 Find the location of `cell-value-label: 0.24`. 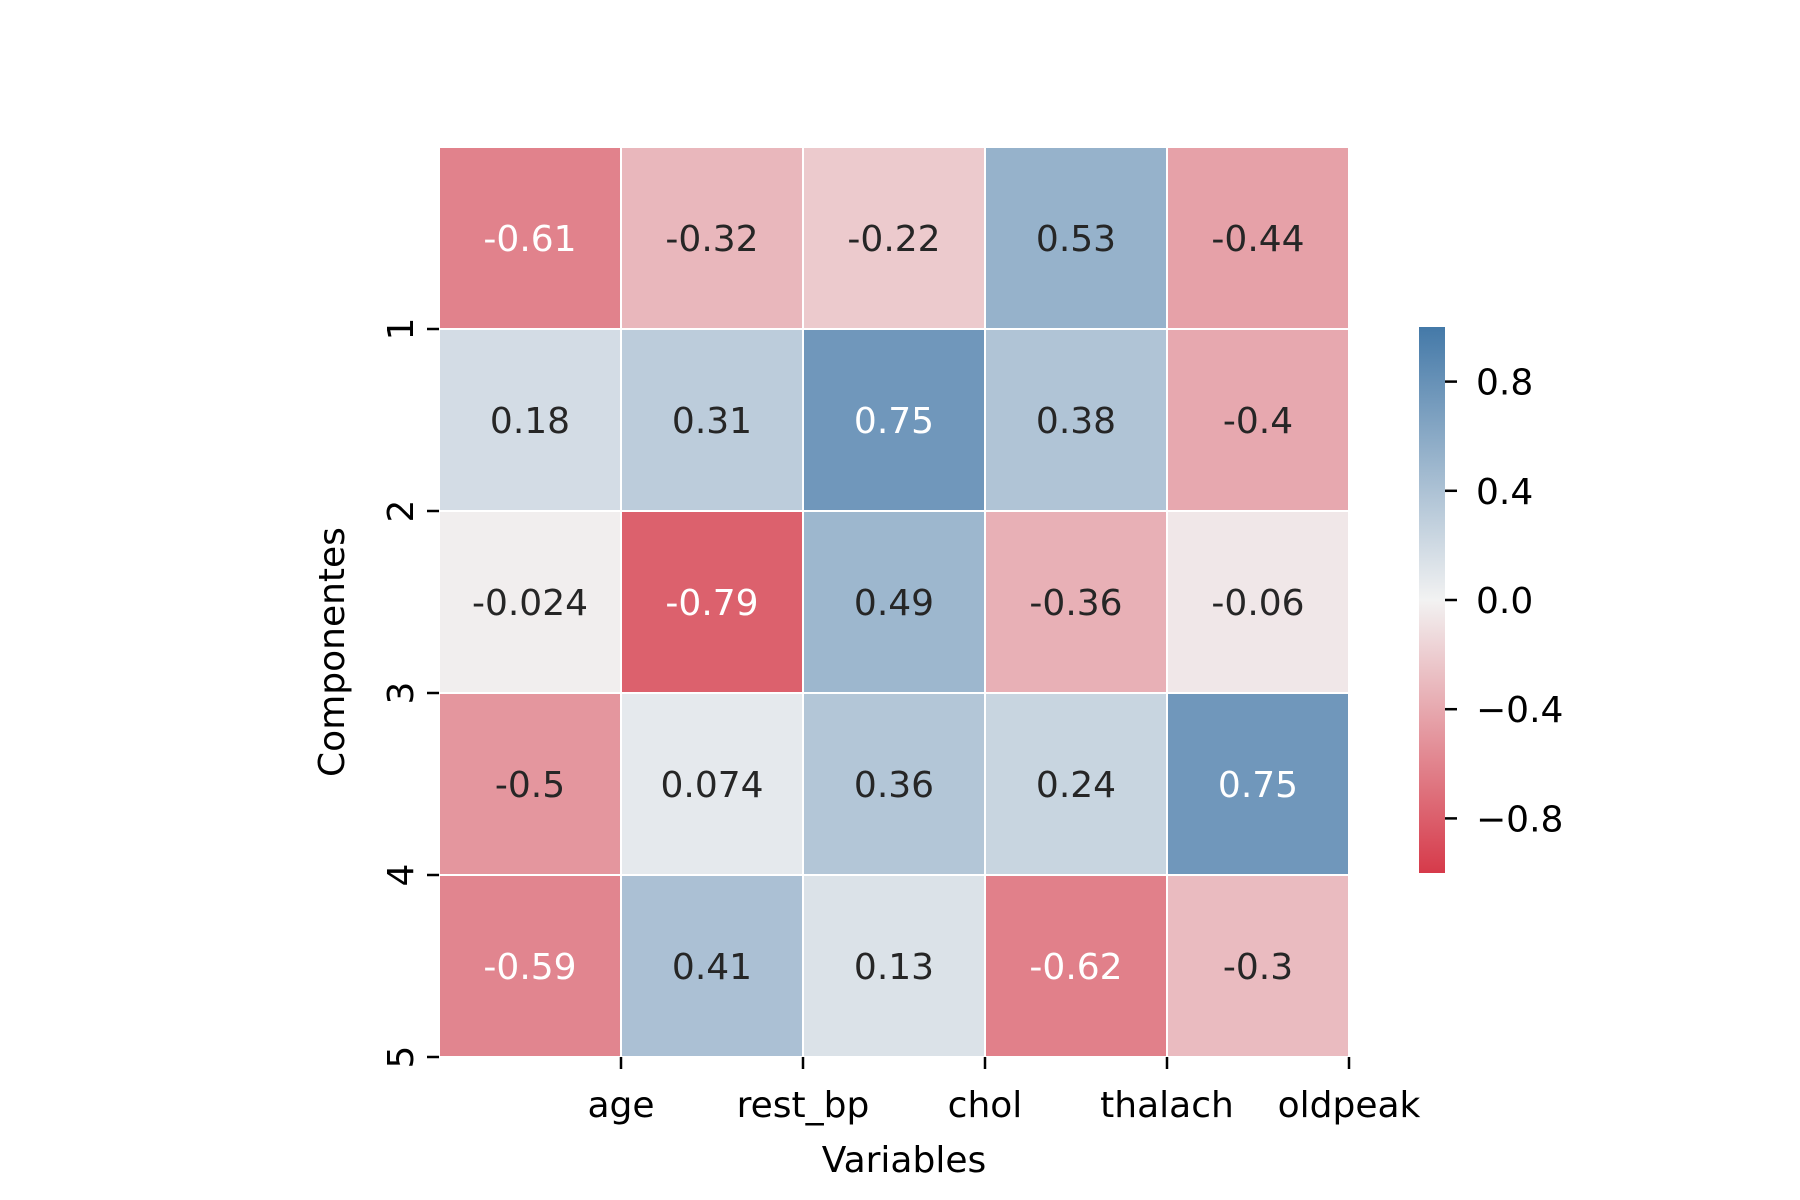

cell-value-label: 0.24 is located at coordinates (1076, 785).